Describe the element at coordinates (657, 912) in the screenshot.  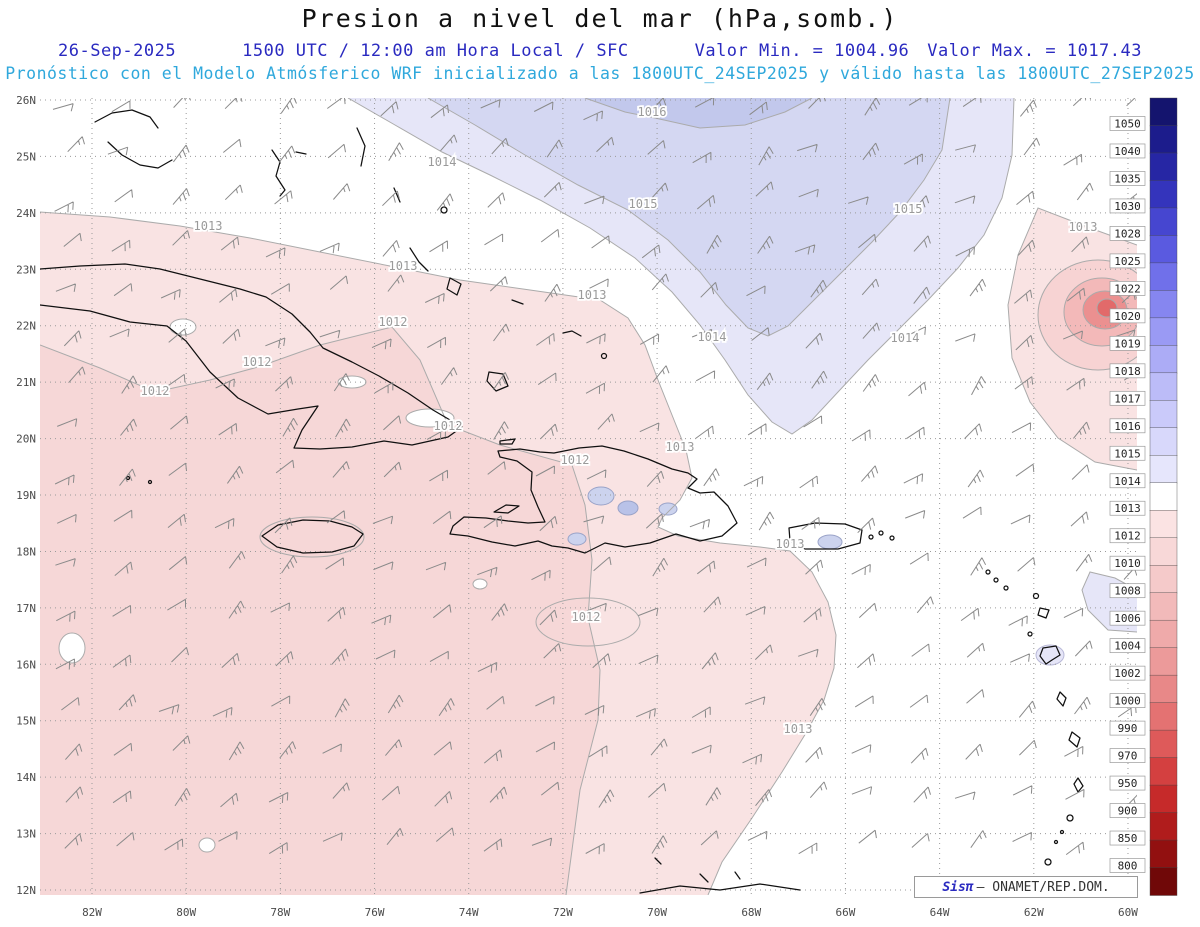
I see `lon-label: 70W` at that location.